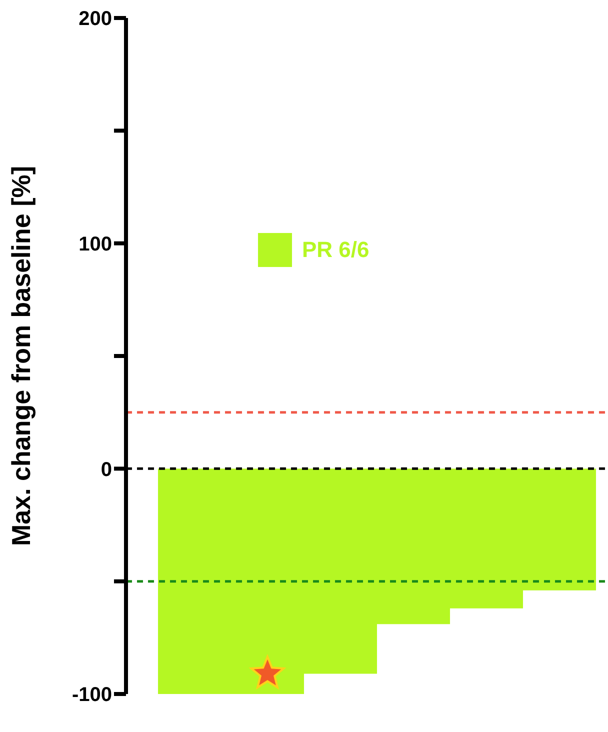  Describe the element at coordinates (21, 356) in the screenshot. I see `y-axis-title: Max. change from baseline [%]` at that location.